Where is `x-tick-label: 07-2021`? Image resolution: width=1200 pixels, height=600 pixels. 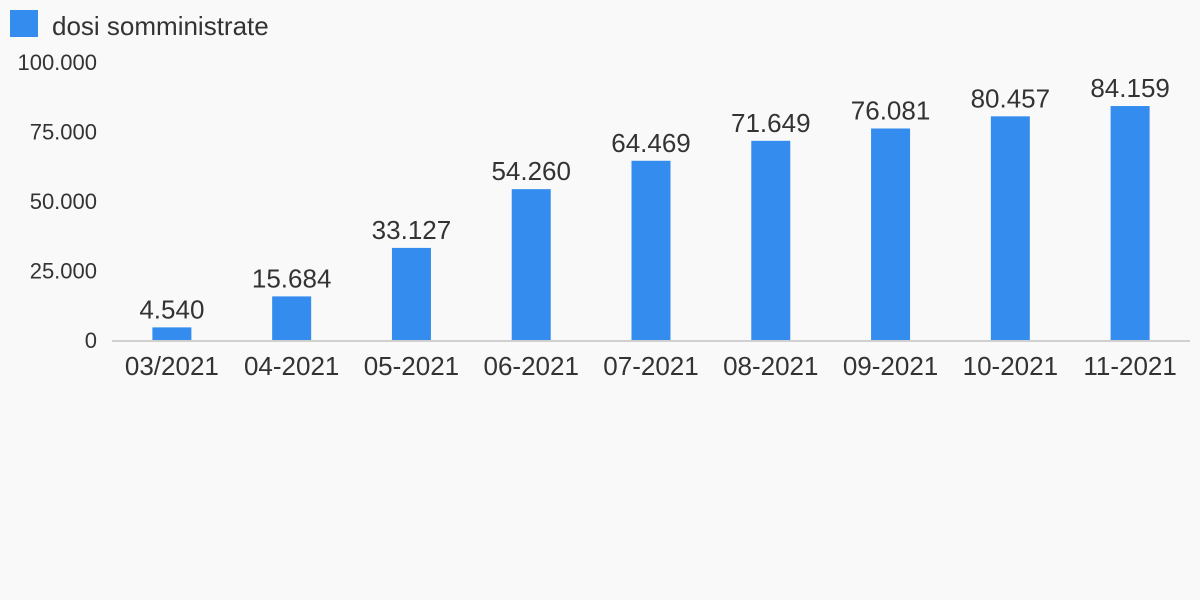 x-tick-label: 07-2021 is located at coordinates (650, 366).